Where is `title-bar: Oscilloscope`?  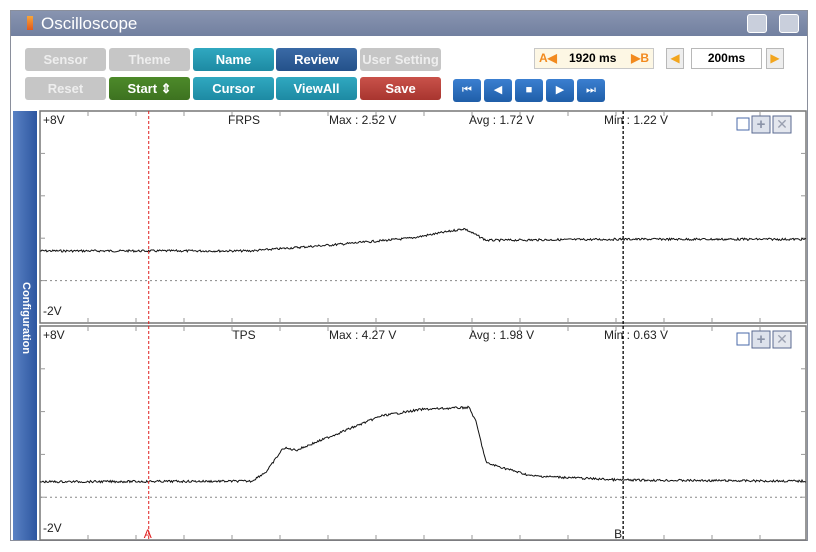 title-bar: Oscilloscope is located at coordinates (409, 23).